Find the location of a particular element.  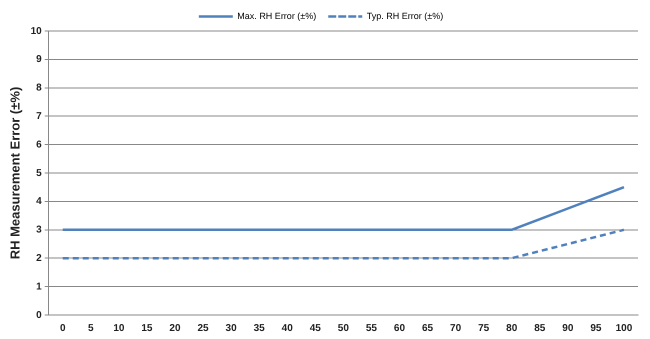

x-tick-label: 0 is located at coordinates (63, 328).